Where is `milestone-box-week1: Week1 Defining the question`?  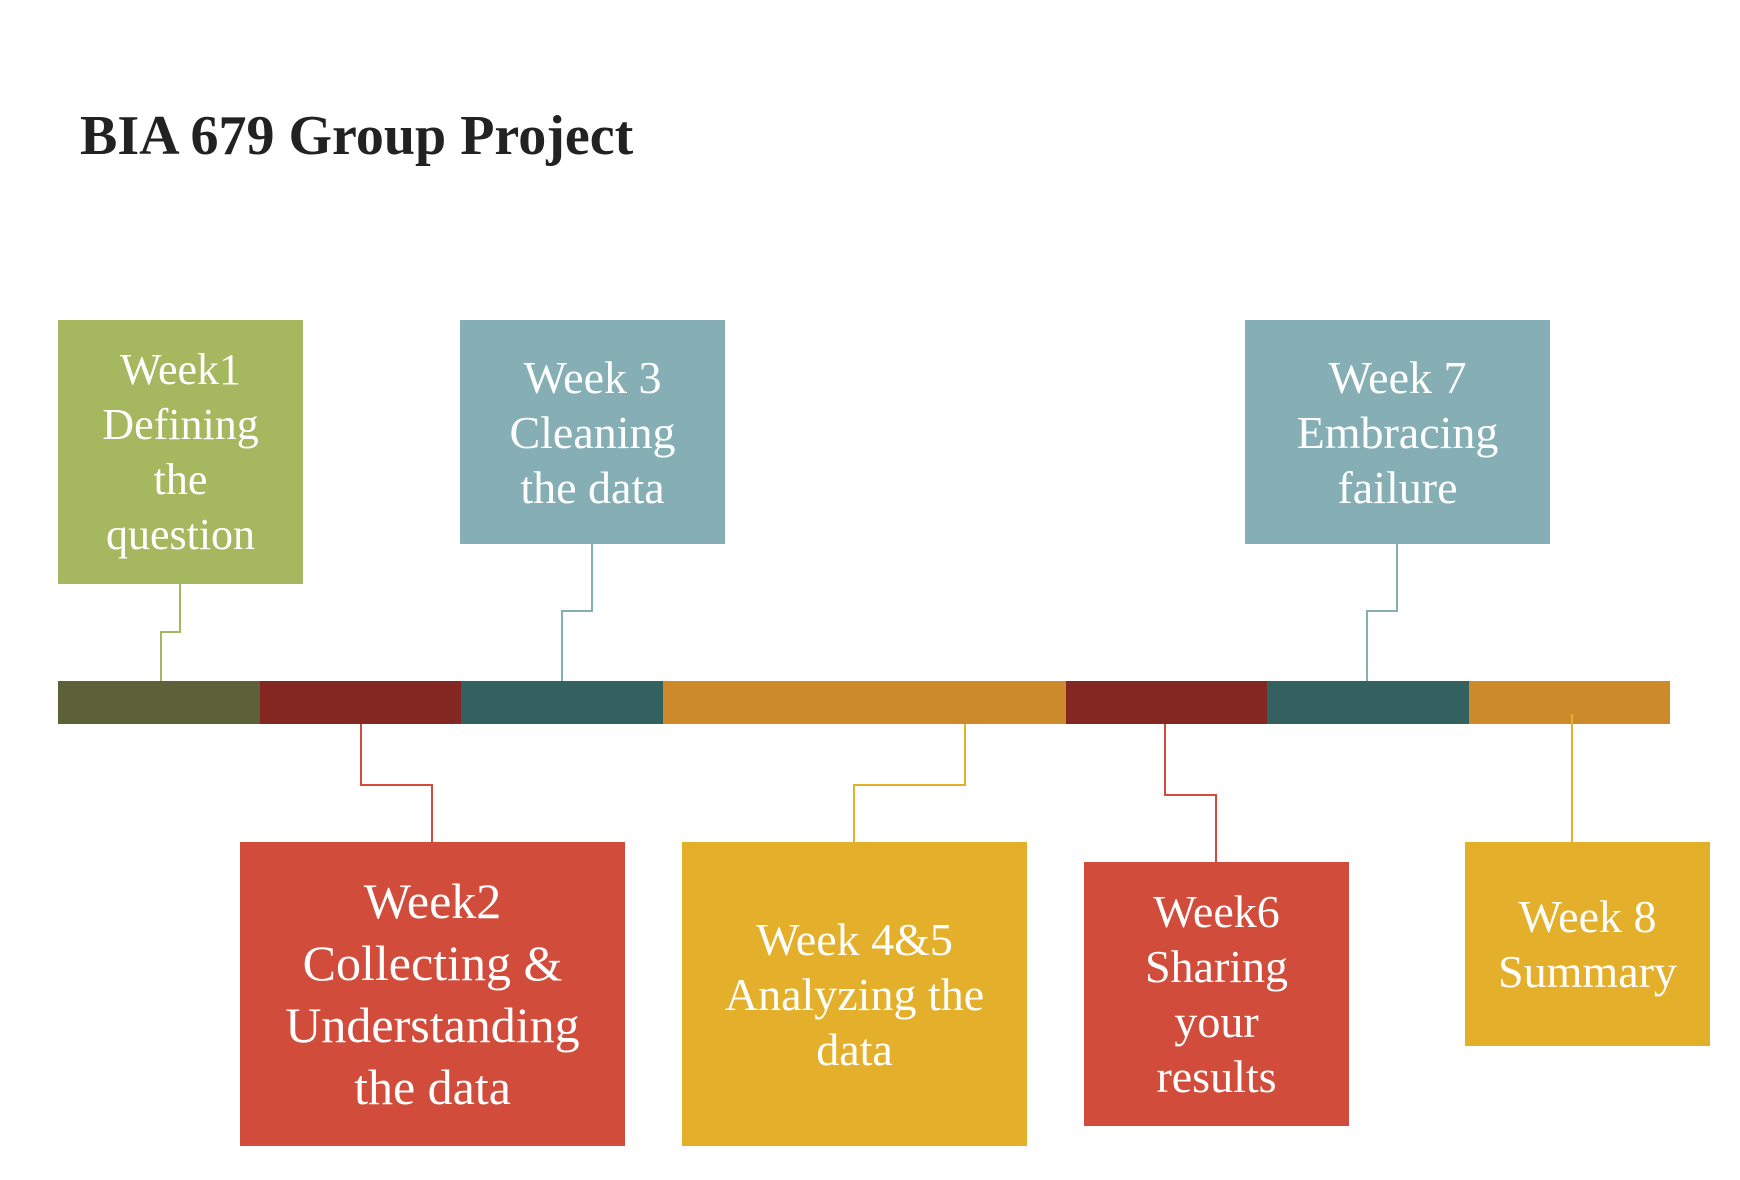 milestone-box-week1: Week1 Defining the question is located at coordinates (180, 452).